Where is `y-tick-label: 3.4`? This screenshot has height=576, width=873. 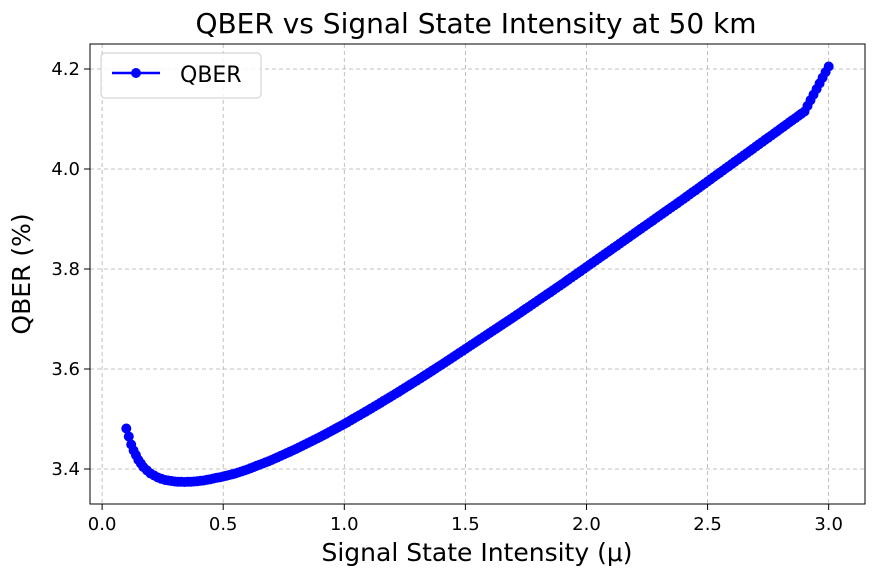 y-tick-label: 3.4 is located at coordinates (65, 469).